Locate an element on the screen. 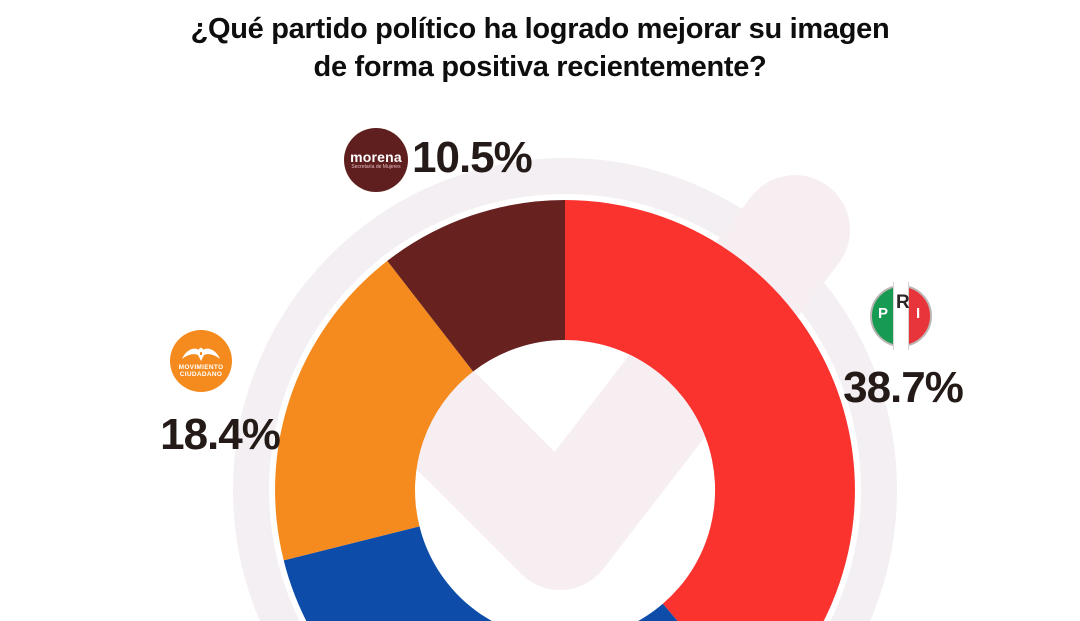 This screenshot has height=621, width=1080. mc-wordmark-line2: CIUDADANO is located at coordinates (201, 374).